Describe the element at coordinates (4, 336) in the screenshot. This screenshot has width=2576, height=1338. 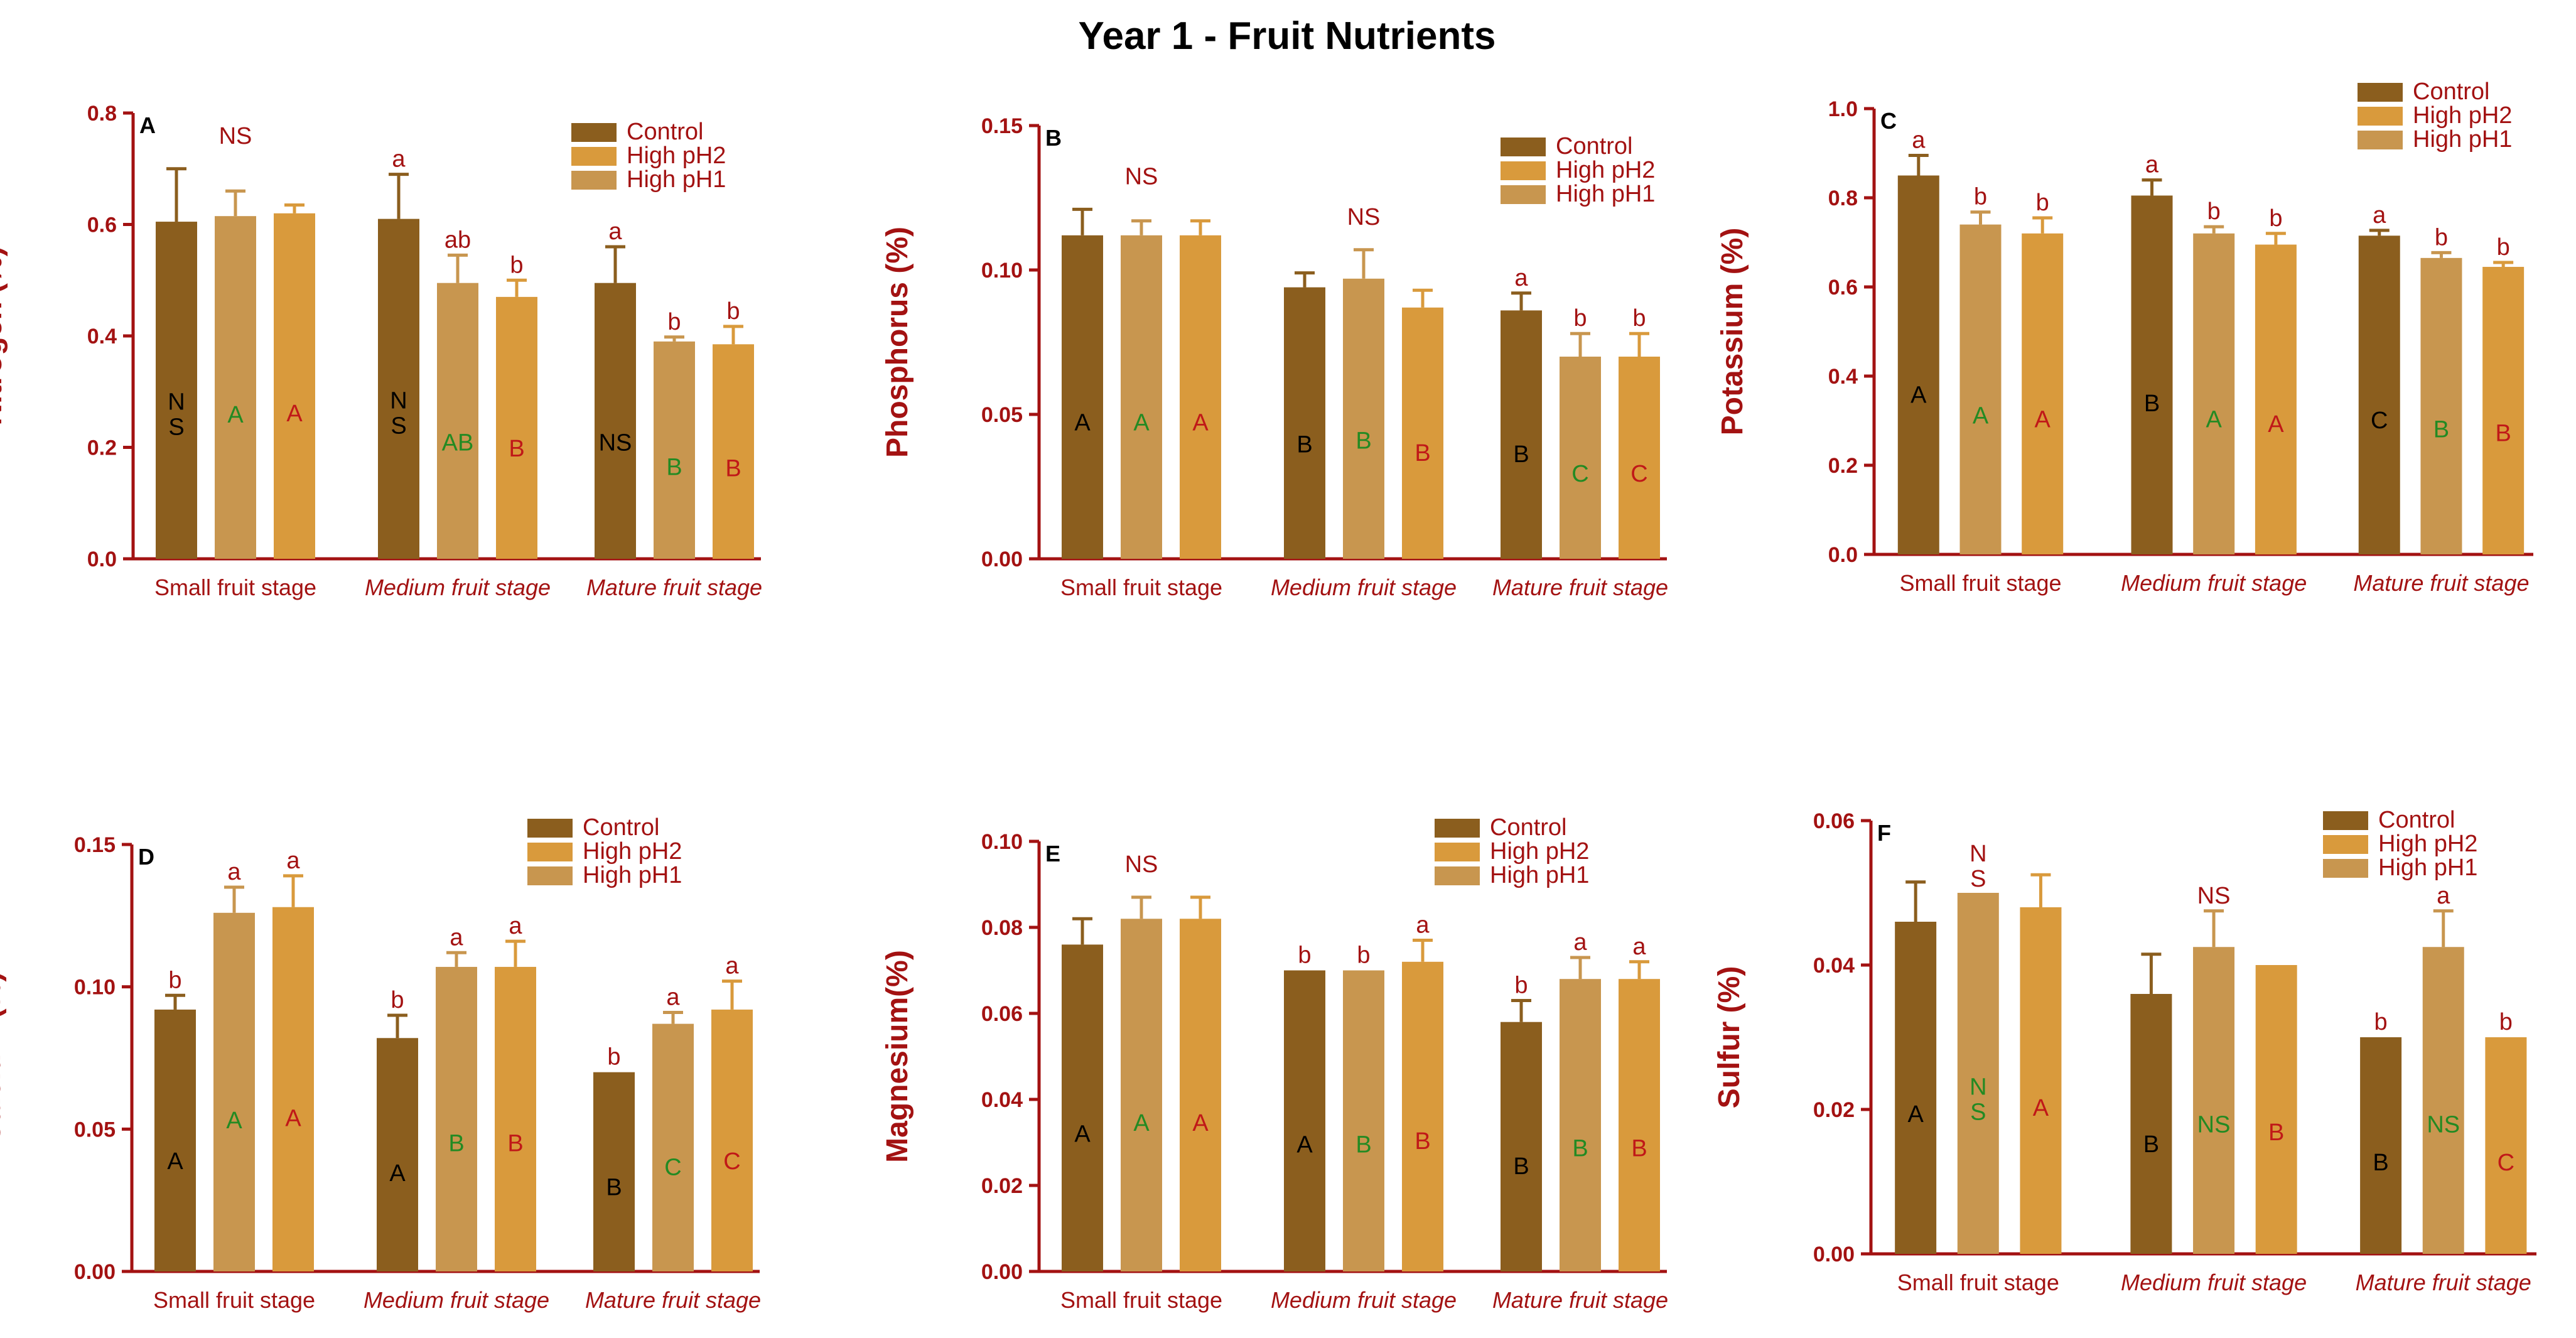
I see `y-axis-title: Nitrogen (%)` at that location.